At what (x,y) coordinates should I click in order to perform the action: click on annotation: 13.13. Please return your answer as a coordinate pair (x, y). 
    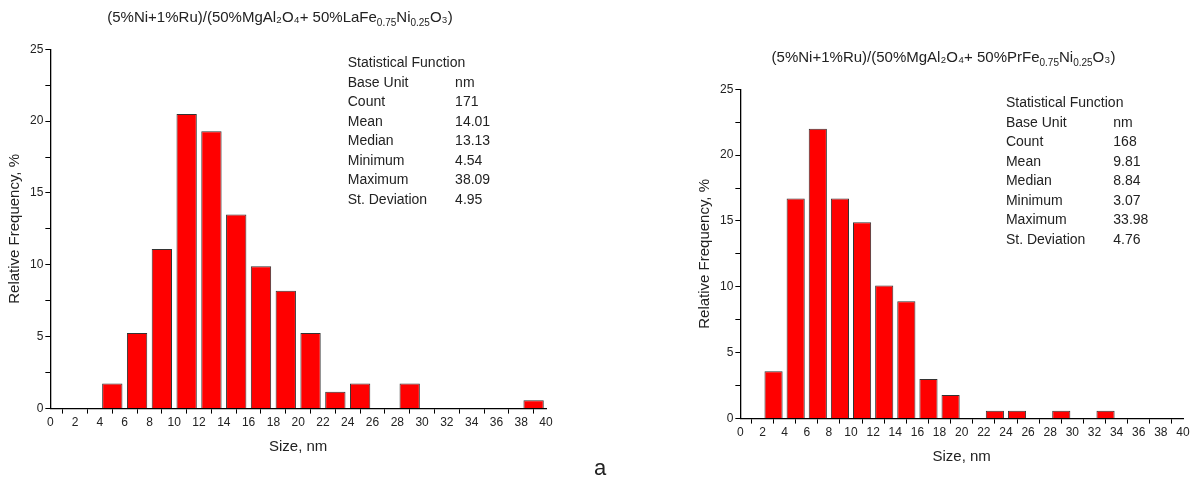
    Looking at the image, I should click on (472, 141).